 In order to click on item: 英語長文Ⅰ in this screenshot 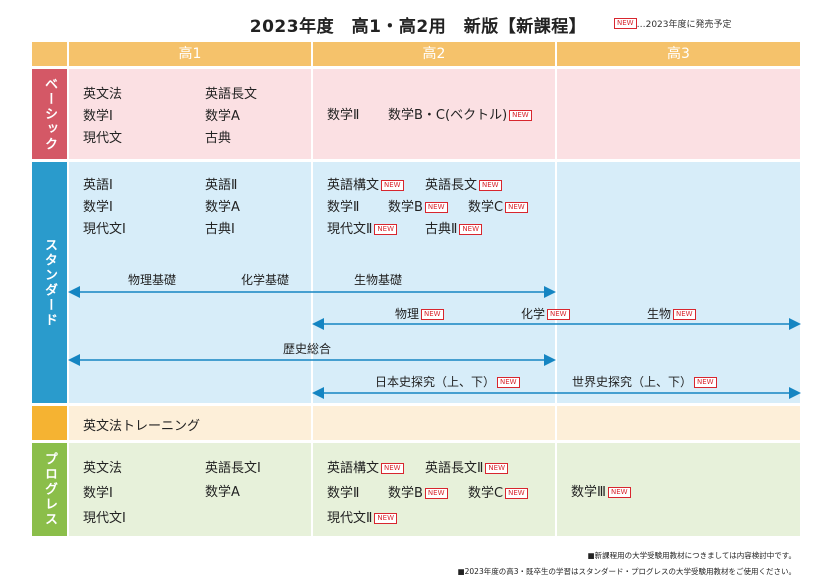, I will do `click(233, 468)`.